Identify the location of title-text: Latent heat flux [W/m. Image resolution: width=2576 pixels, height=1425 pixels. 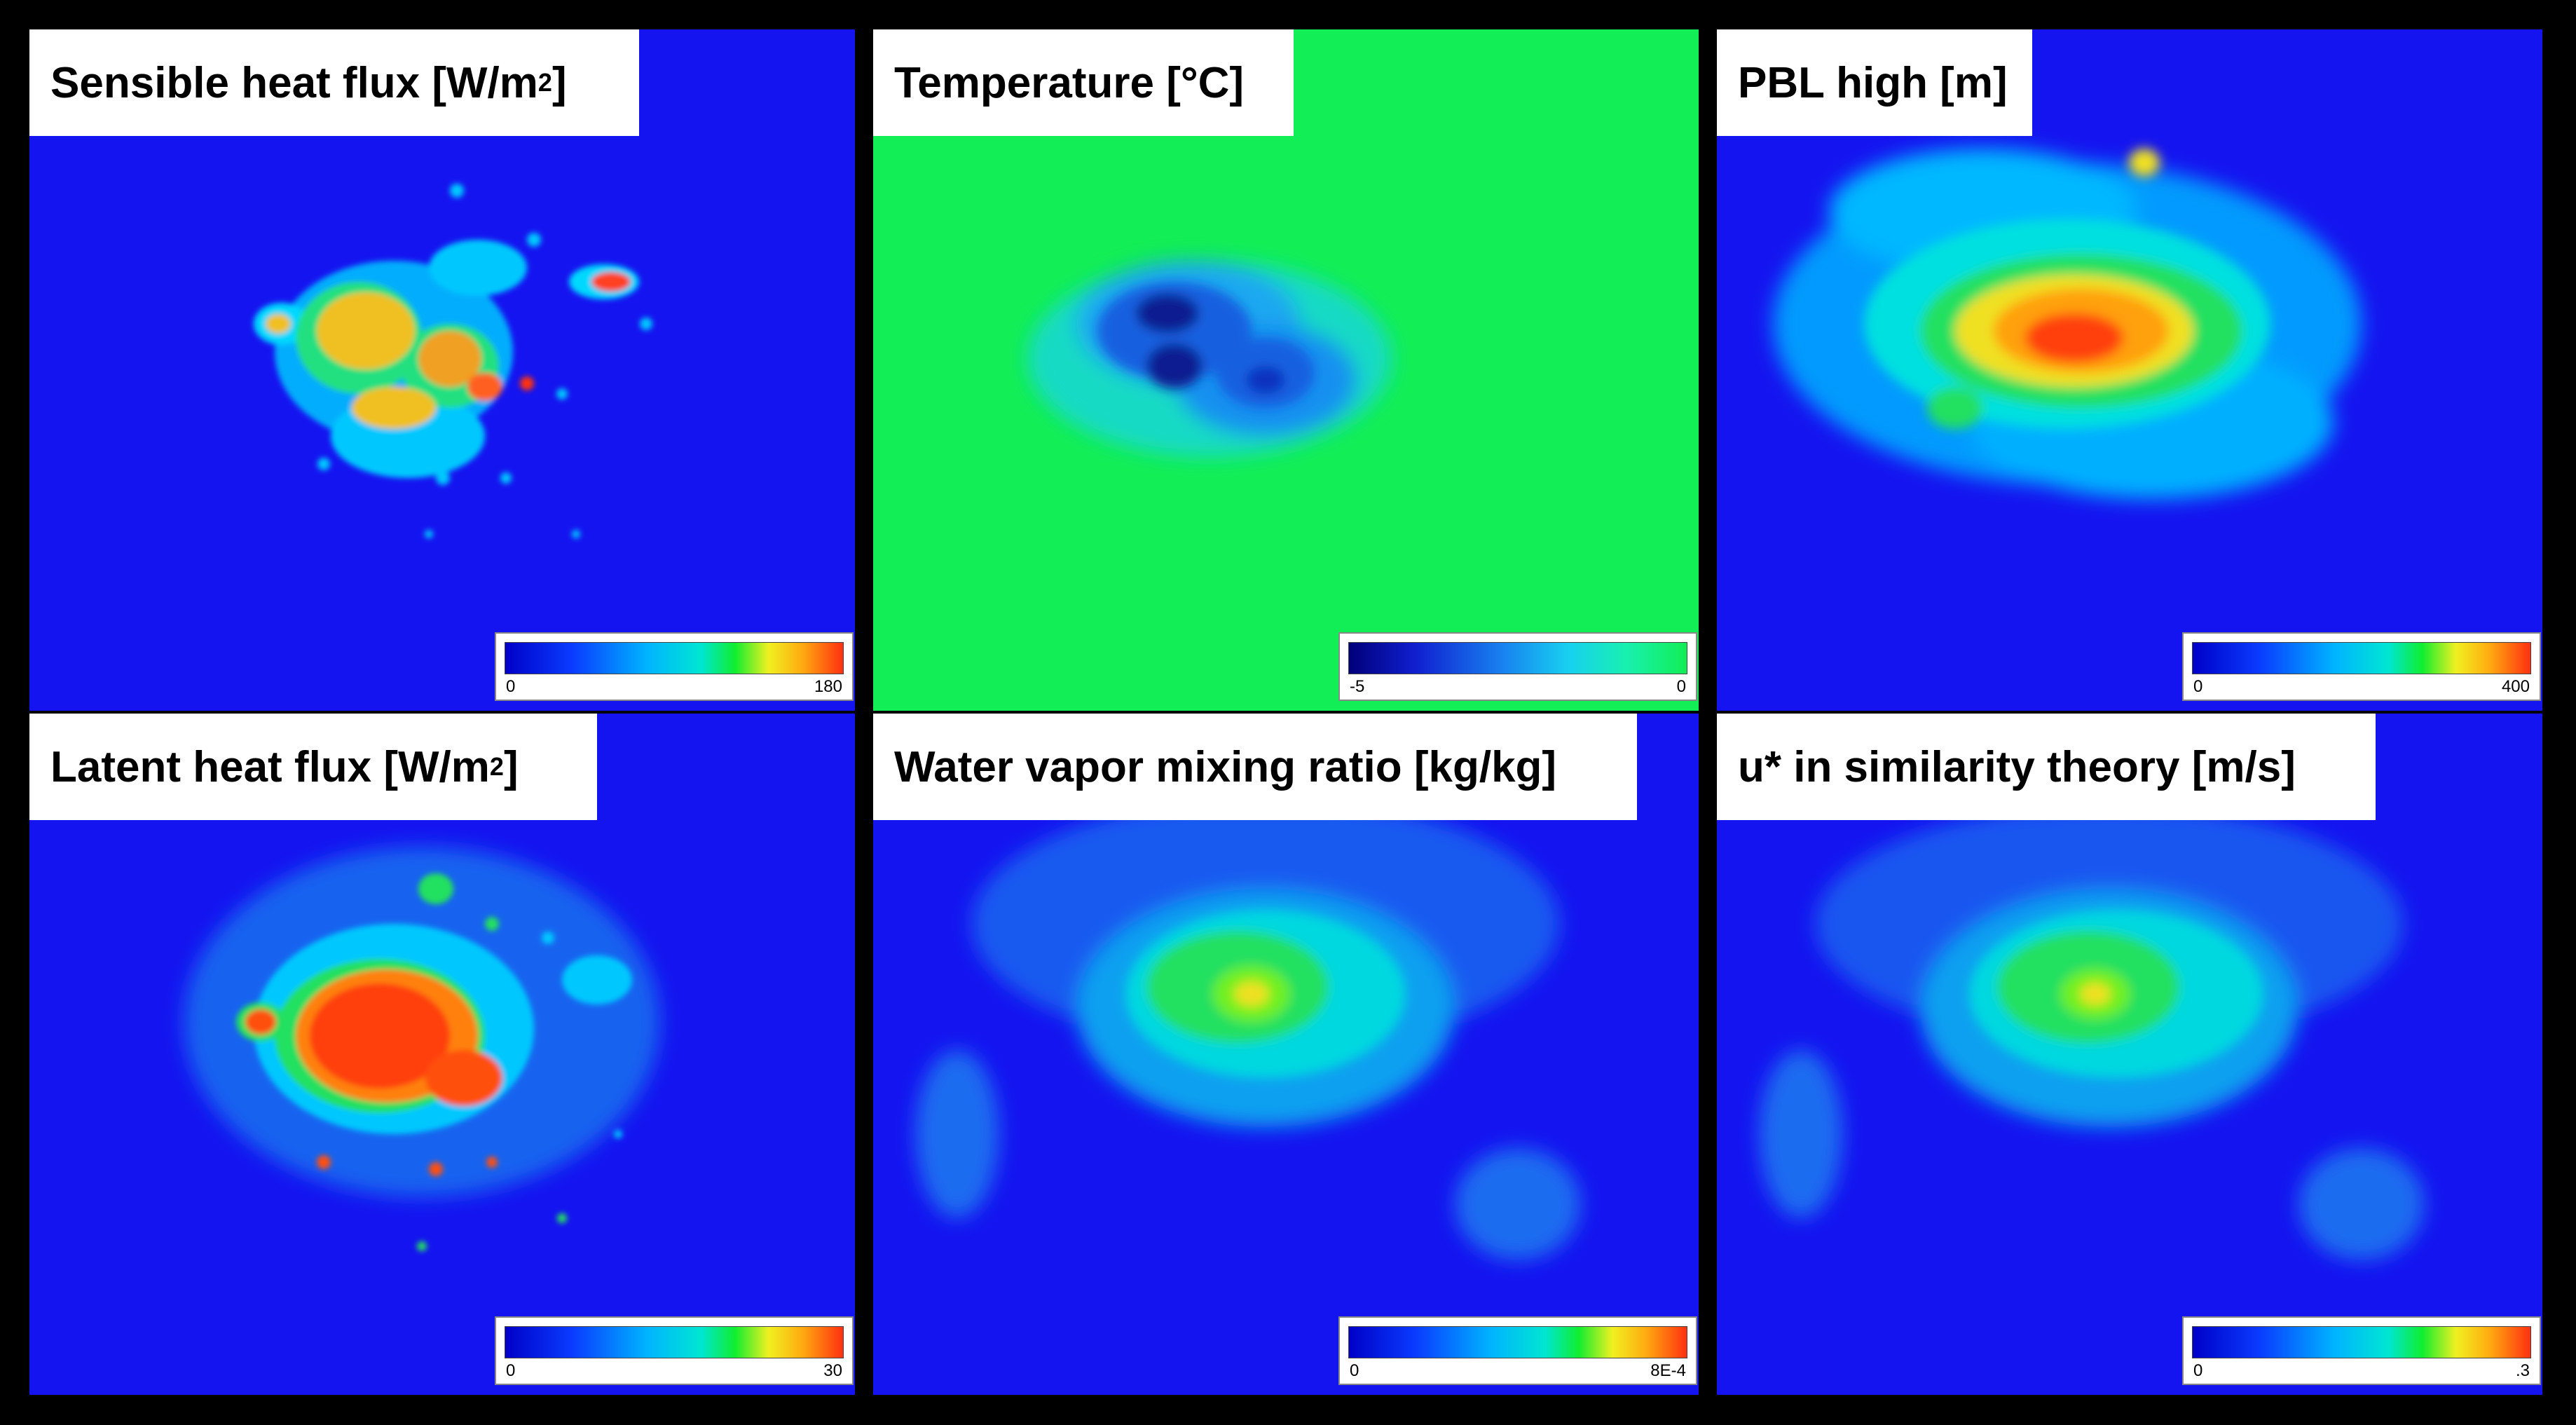
(270, 766).